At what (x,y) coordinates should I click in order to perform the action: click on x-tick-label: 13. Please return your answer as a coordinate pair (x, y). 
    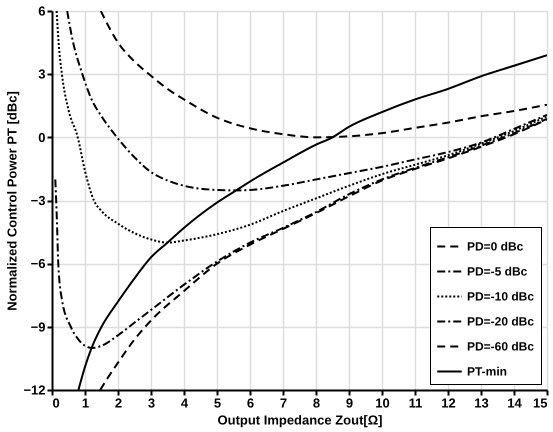
    Looking at the image, I should click on (481, 403).